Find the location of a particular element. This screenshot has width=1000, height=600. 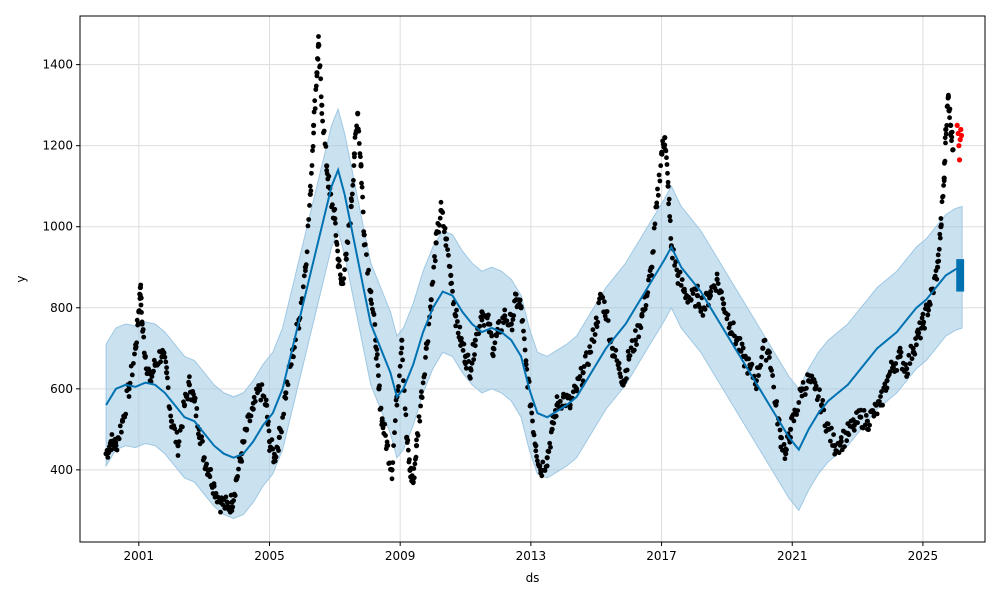

y-tick-label: 1400 is located at coordinates (57, 65).